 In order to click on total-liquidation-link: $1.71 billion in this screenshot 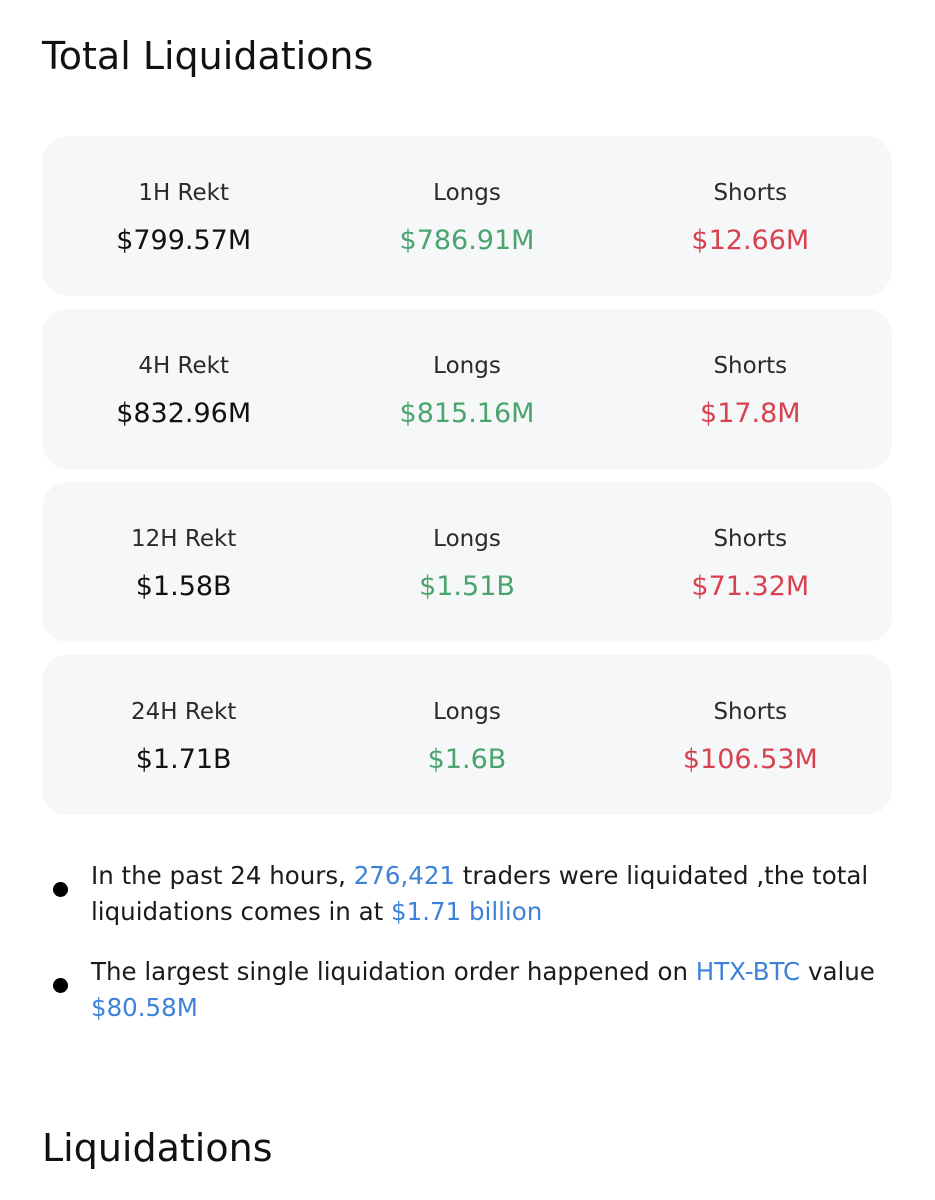, I will do `click(467, 911)`.